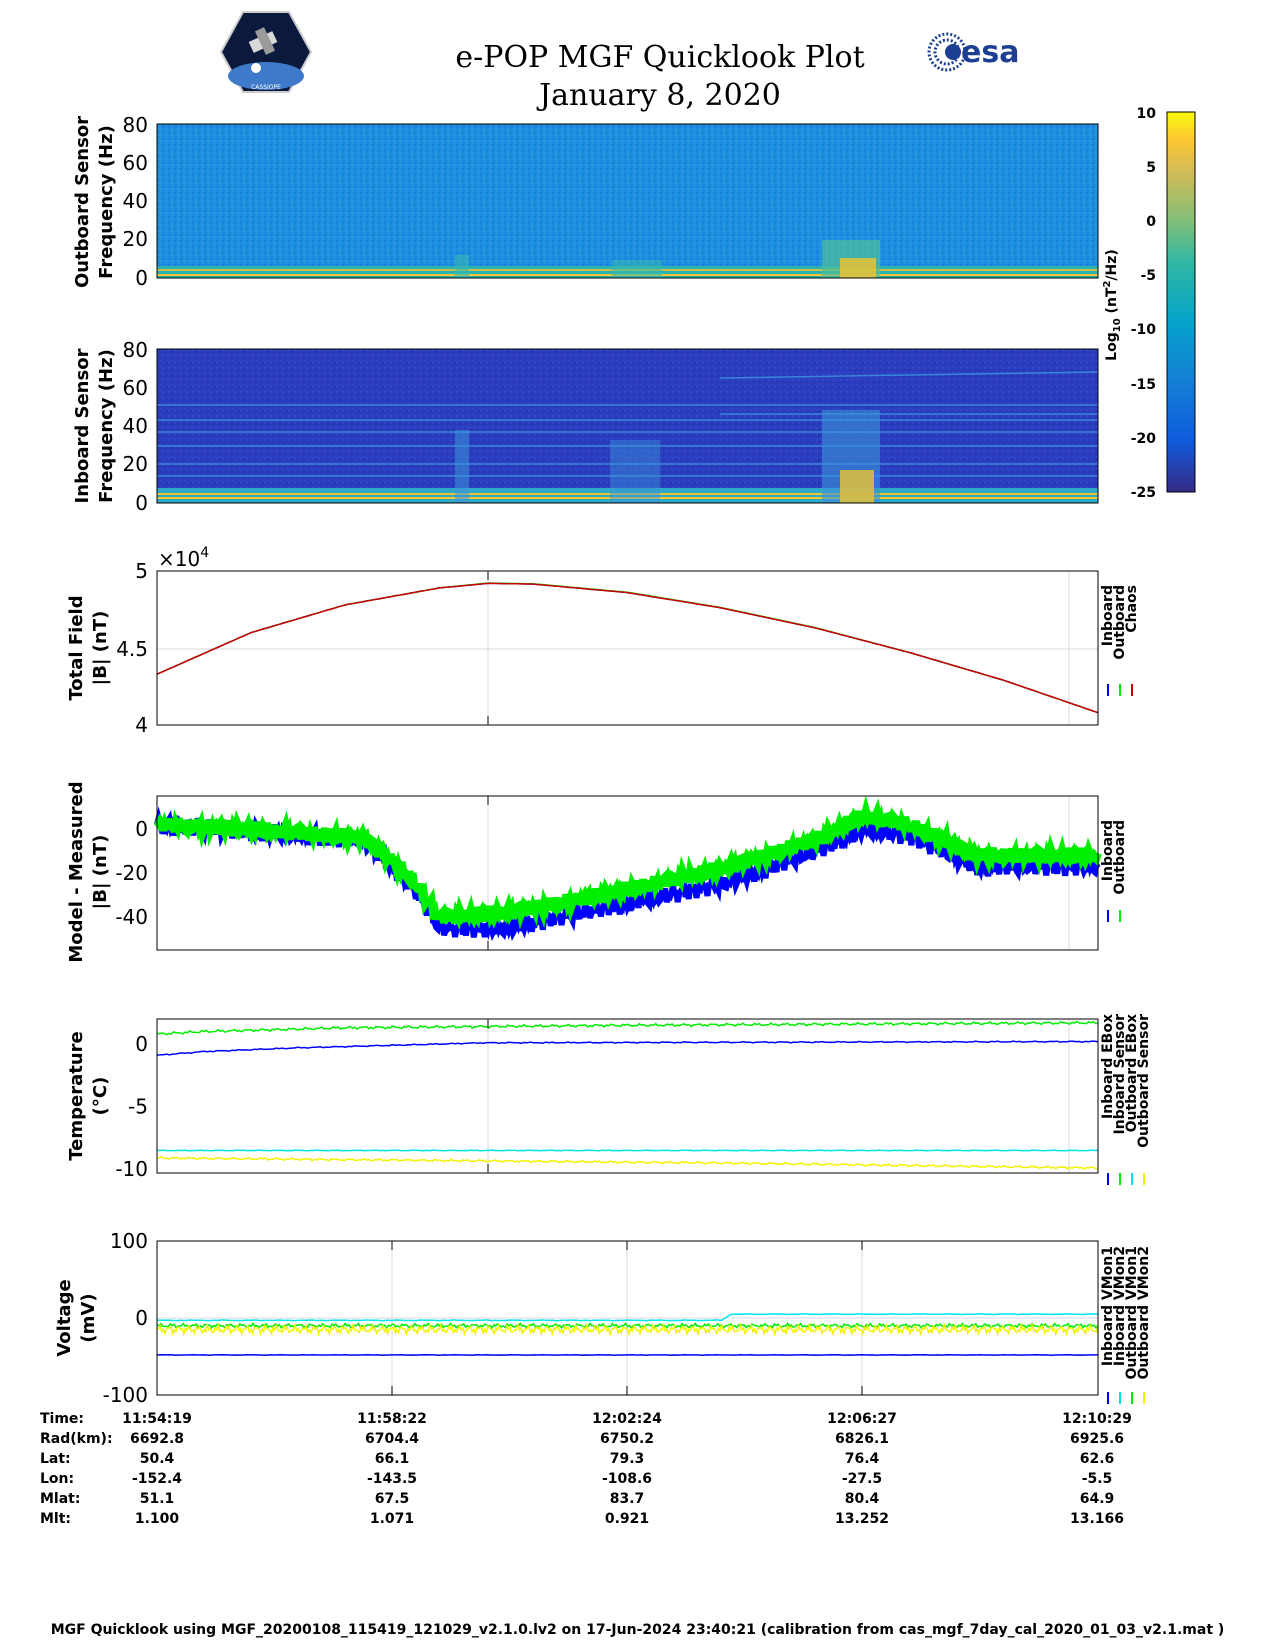 The width and height of the screenshot is (1275, 1650). What do you see at coordinates (392, 1419) in the screenshot?
I see `info-time: 11:58:22` at bounding box center [392, 1419].